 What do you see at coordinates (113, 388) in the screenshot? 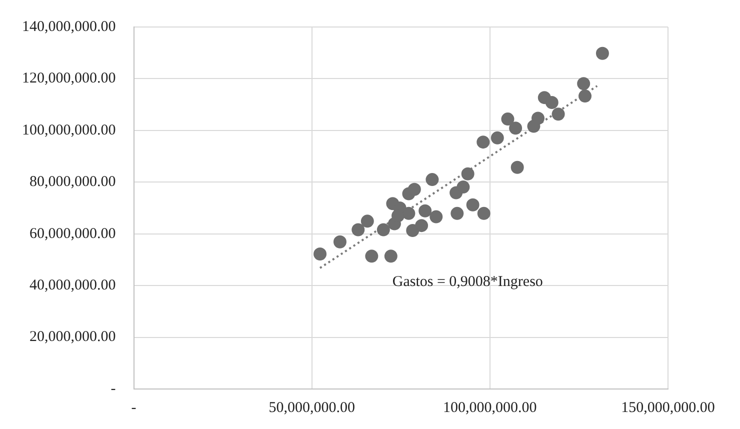
I see `y-tick-label: -` at bounding box center [113, 388].